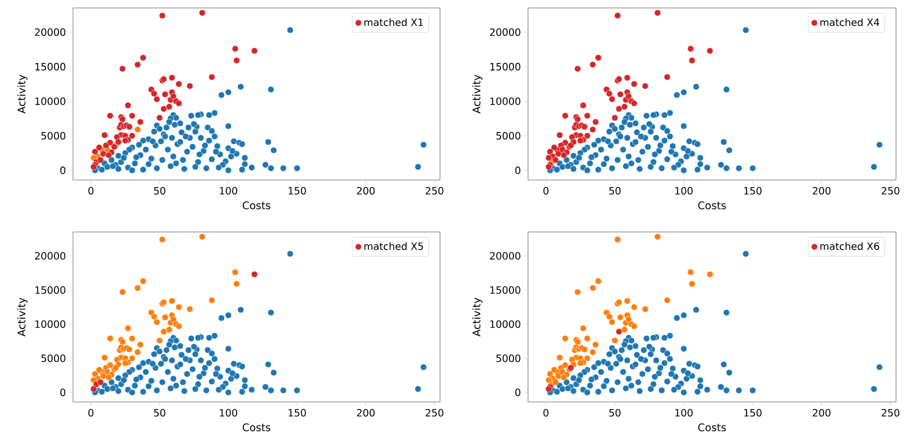 Image resolution: width=908 pixels, height=443 pixels. What do you see at coordinates (850, 22) in the screenshot?
I see `legend-label: matched X4` at bounding box center [850, 22].